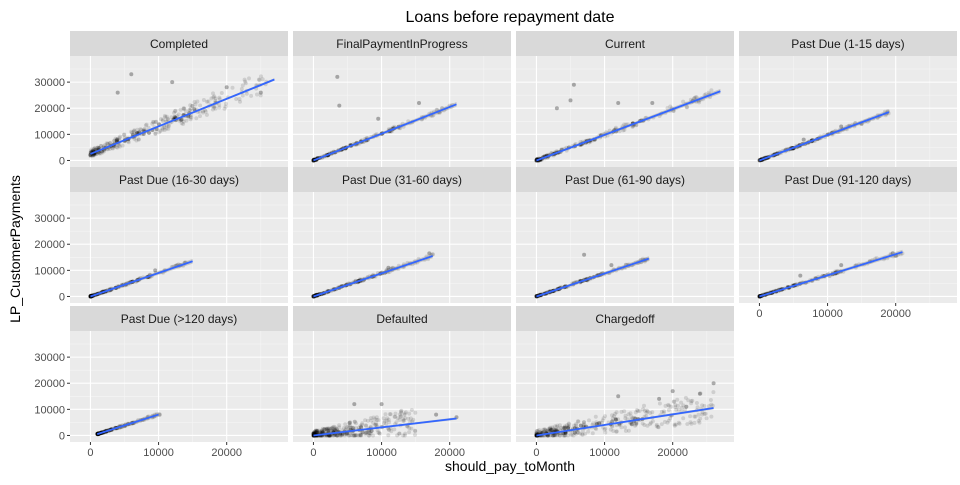 This screenshot has height=485, width=960. What do you see at coordinates (628, 126) in the screenshot?
I see `fit-line-current` at bounding box center [628, 126].